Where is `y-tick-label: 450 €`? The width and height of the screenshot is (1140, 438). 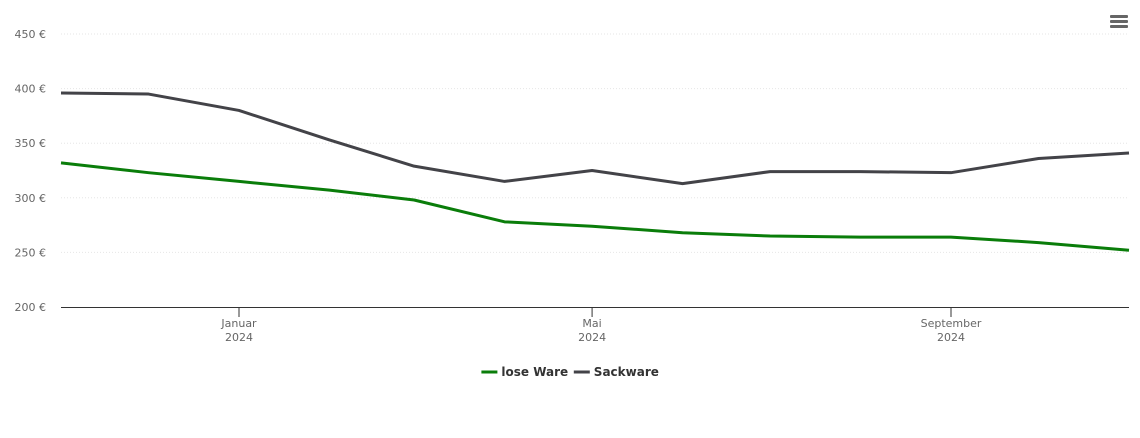
y-tick-label: 450 € is located at coordinates (31, 34).